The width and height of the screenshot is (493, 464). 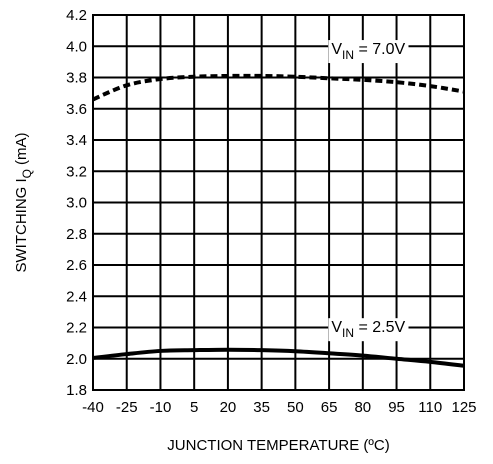 I want to click on y-tick-label: 4.0, so click(x=76, y=46).